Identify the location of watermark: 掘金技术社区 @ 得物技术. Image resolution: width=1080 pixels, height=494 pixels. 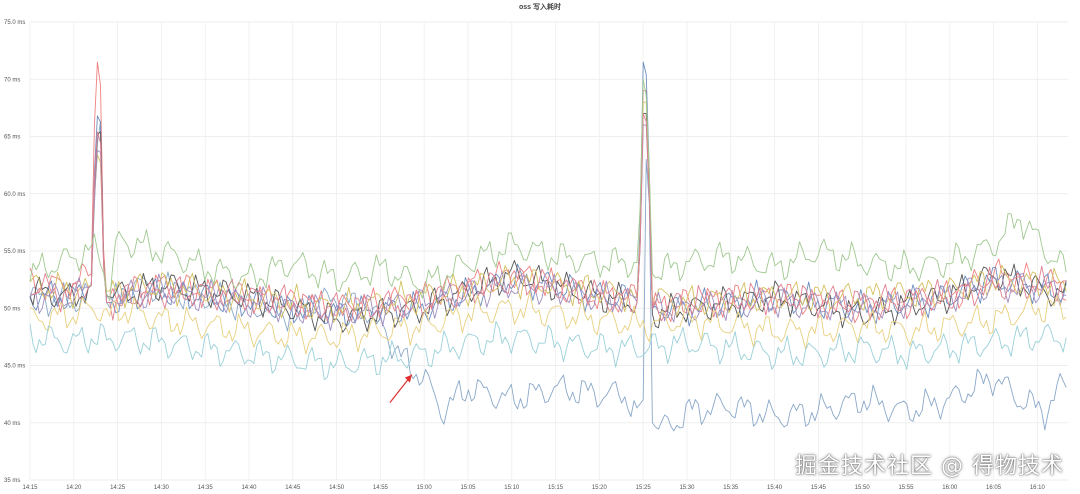
(929, 466).